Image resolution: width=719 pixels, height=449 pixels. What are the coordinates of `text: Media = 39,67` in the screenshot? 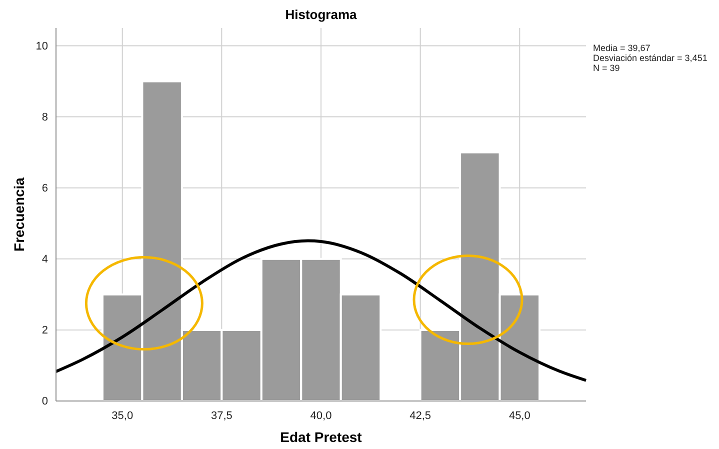 It's located at (621, 48).